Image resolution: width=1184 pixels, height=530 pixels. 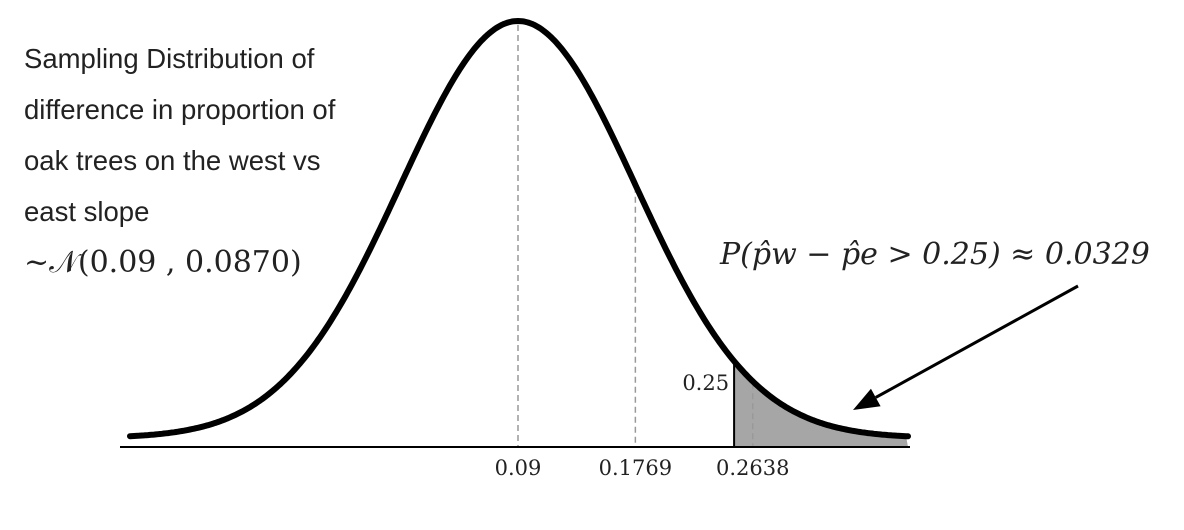 I want to click on description-line-1: Sampling Distribution of, so click(x=169, y=58).